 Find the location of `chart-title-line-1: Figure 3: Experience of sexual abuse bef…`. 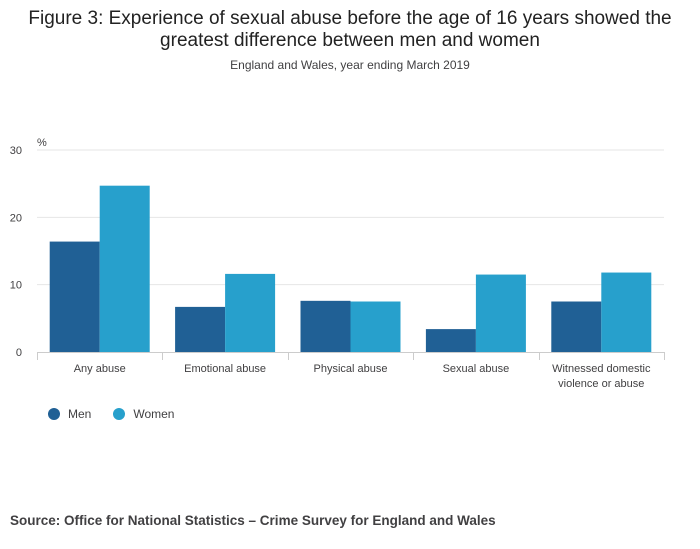

chart-title-line-1: Figure 3: Experience of sexual abuse bef… is located at coordinates (350, 18).